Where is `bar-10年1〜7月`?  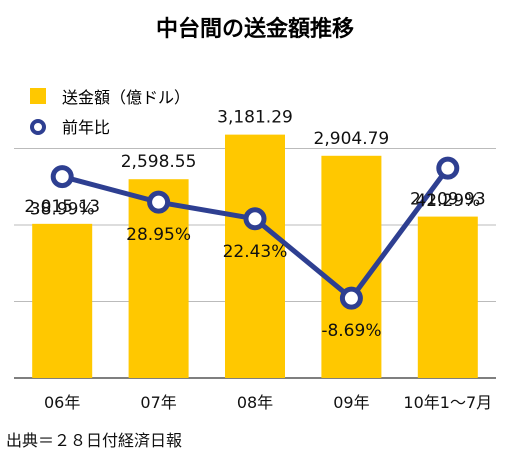 bar-10年1〜7月 is located at coordinates (447, 297).